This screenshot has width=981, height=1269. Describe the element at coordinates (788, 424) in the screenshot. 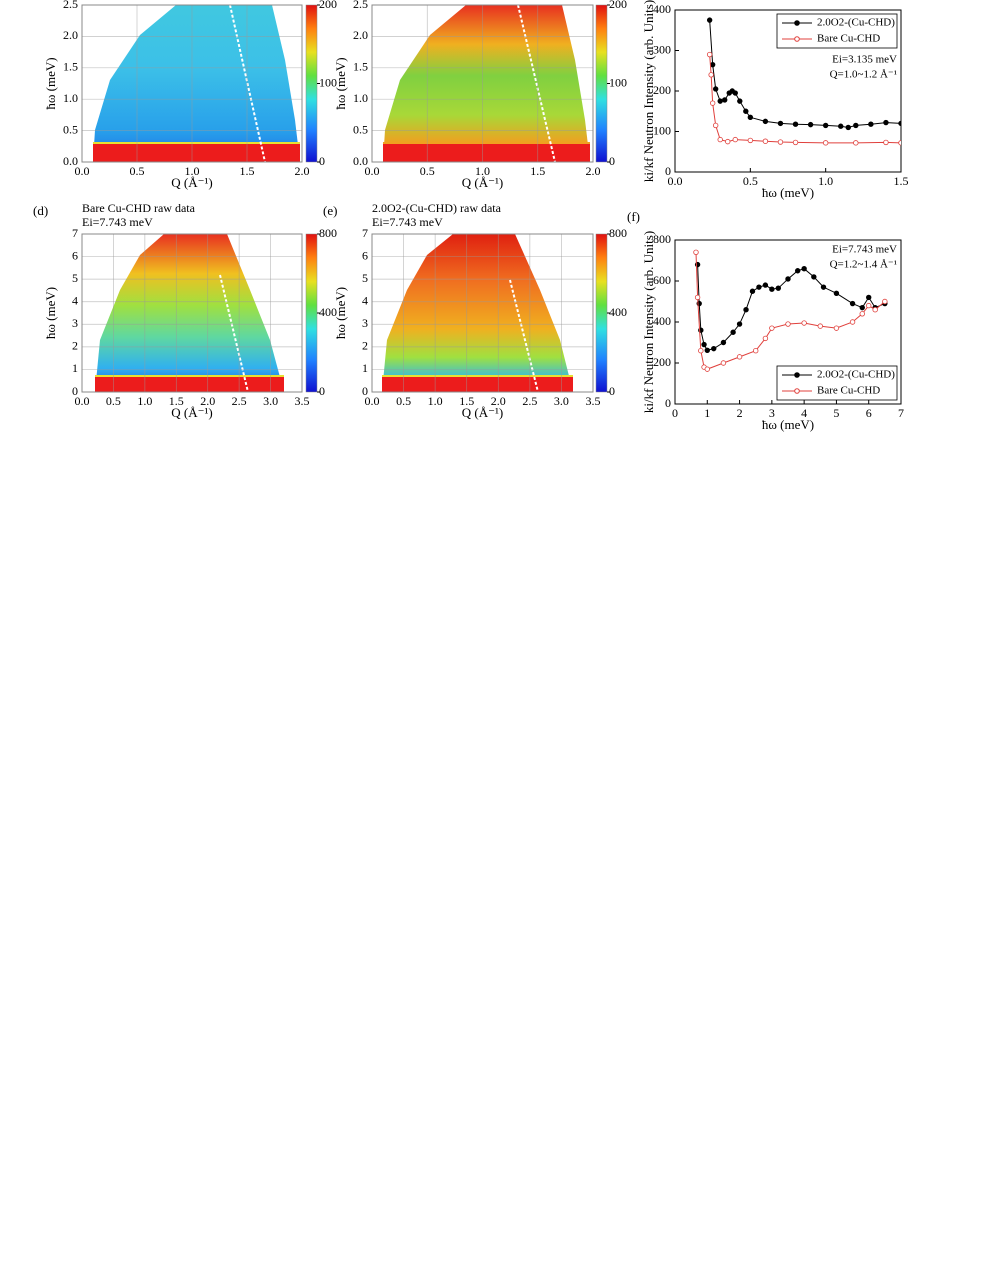

I see `x-axis-label: ħω (meV)` at that location.